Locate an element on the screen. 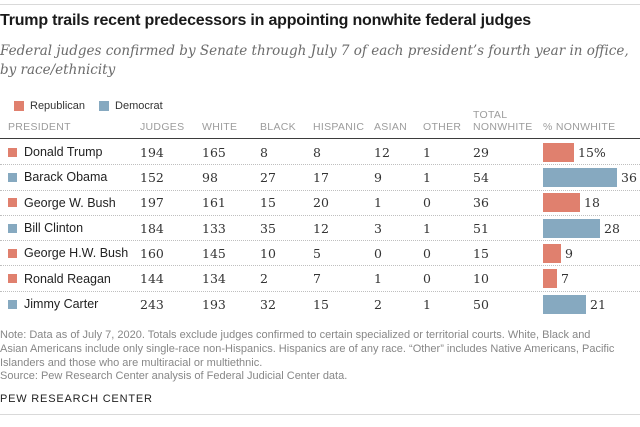 This screenshot has height=427, width=640. president-name: George H.W. Bush is located at coordinates (76, 253).